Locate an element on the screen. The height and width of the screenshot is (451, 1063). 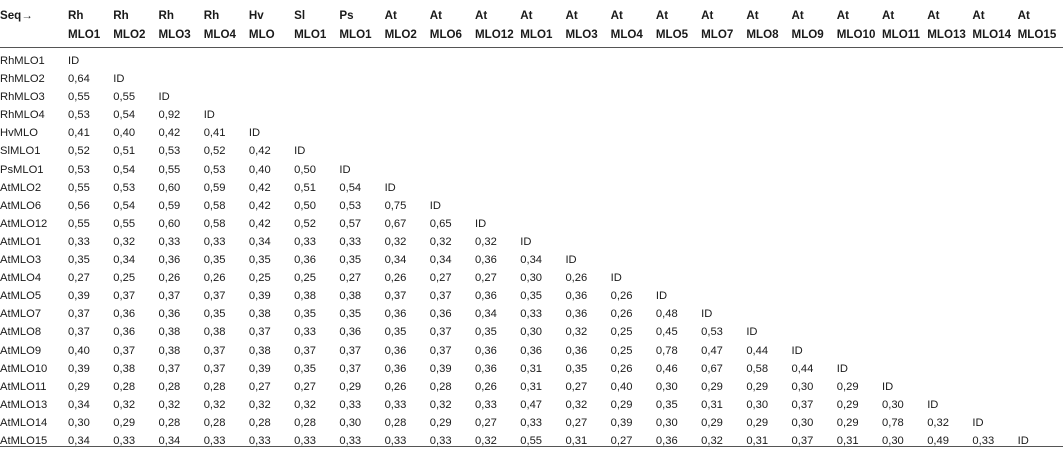
column-header: At MLO9 is located at coordinates (814, 24).